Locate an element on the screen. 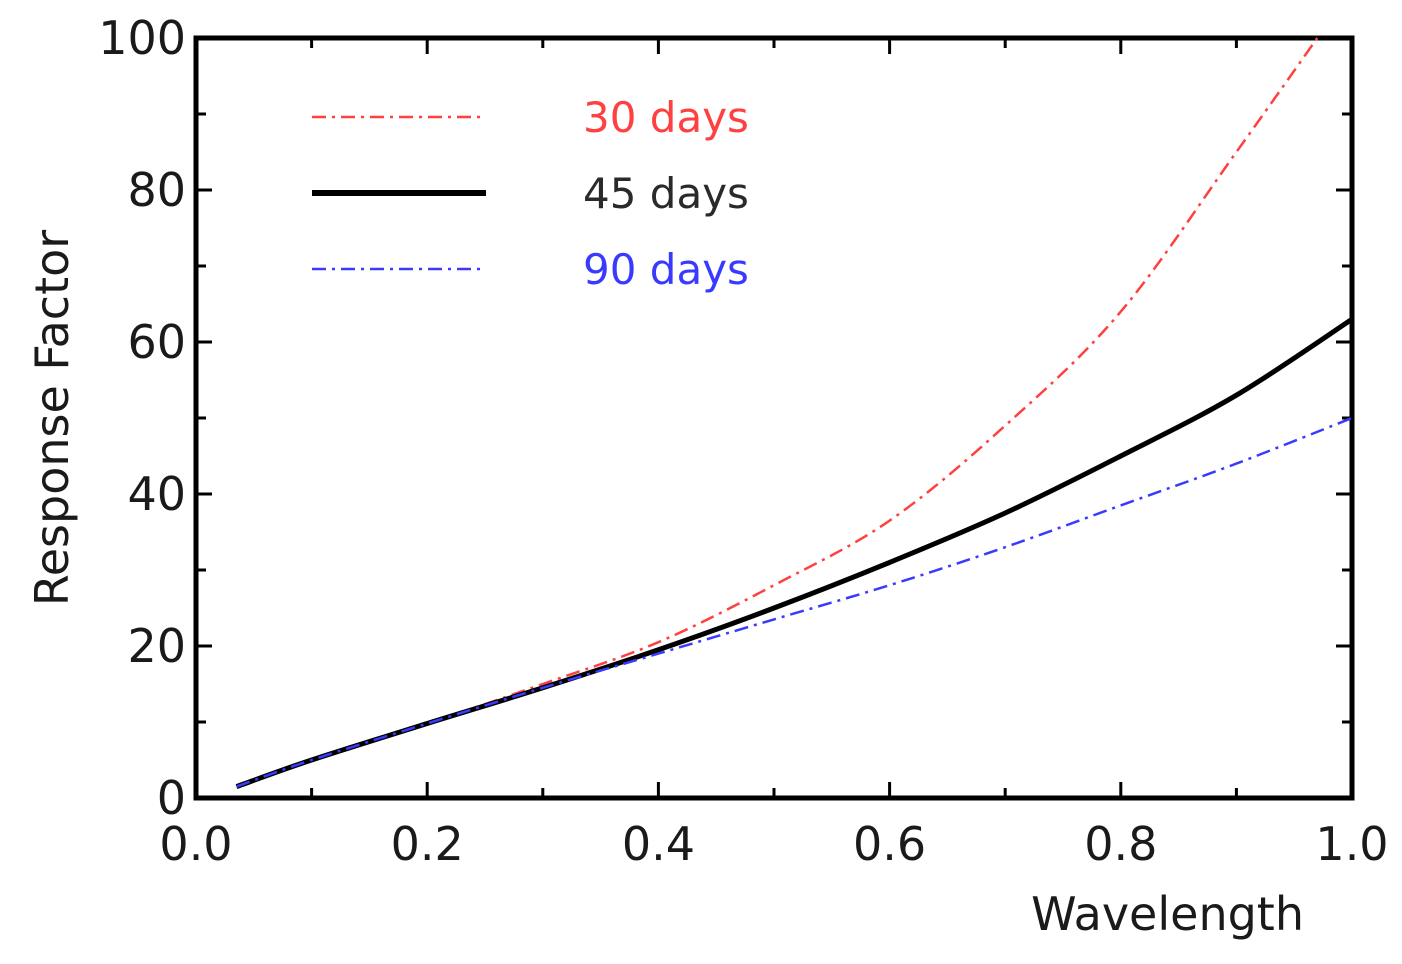  y-tick-label: 100 is located at coordinates (142, 38).